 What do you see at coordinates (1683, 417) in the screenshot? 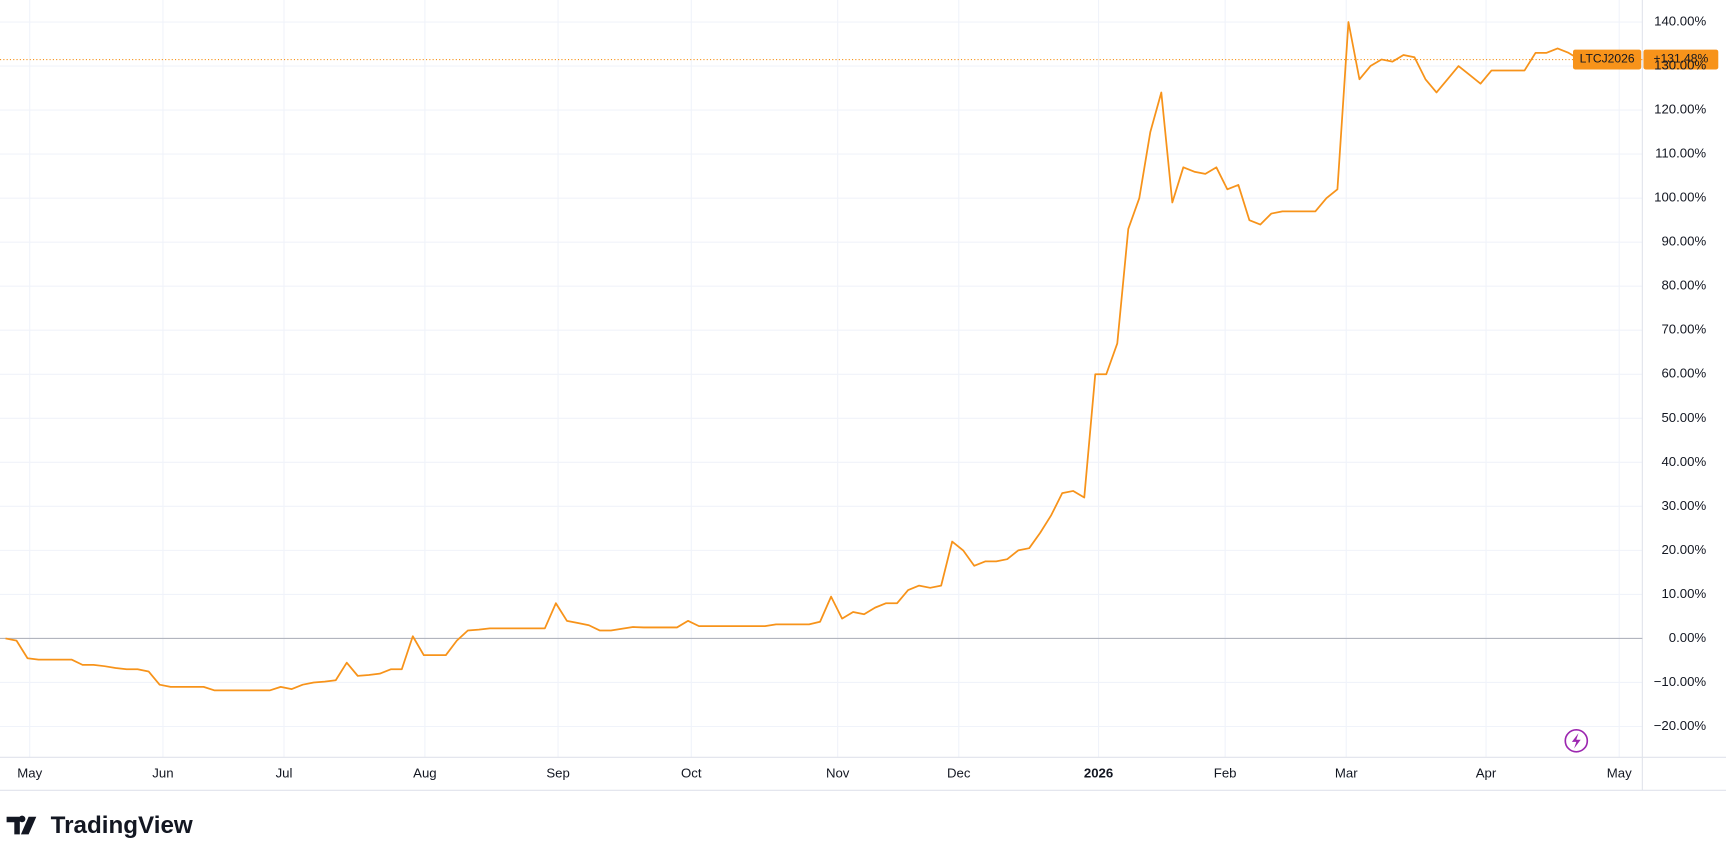
I see `y-tick-label: 50.00%` at bounding box center [1683, 417].